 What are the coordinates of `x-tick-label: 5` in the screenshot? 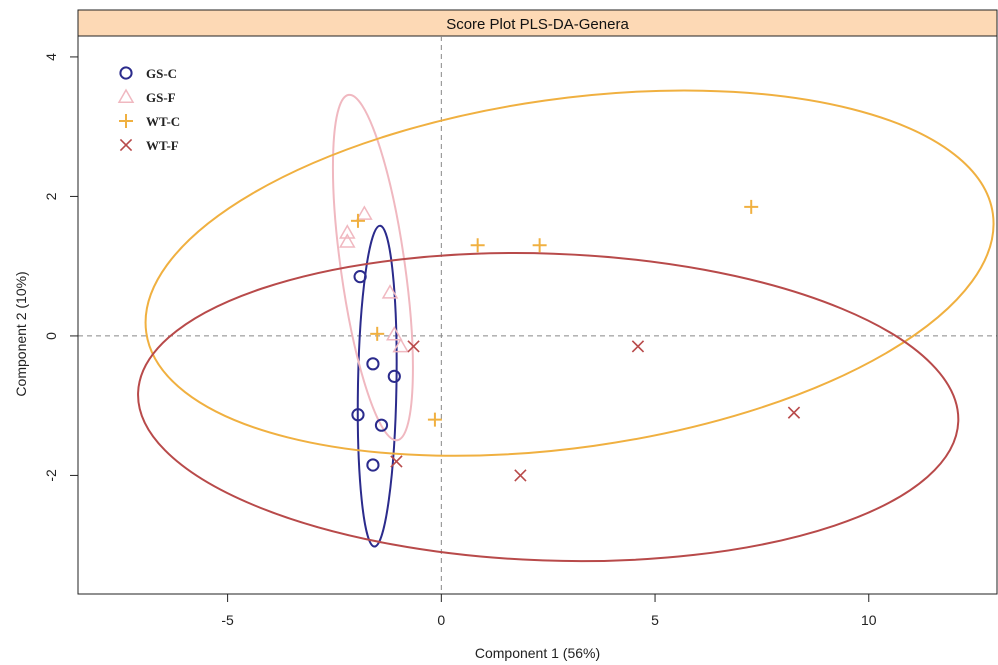 It's located at (655, 620).